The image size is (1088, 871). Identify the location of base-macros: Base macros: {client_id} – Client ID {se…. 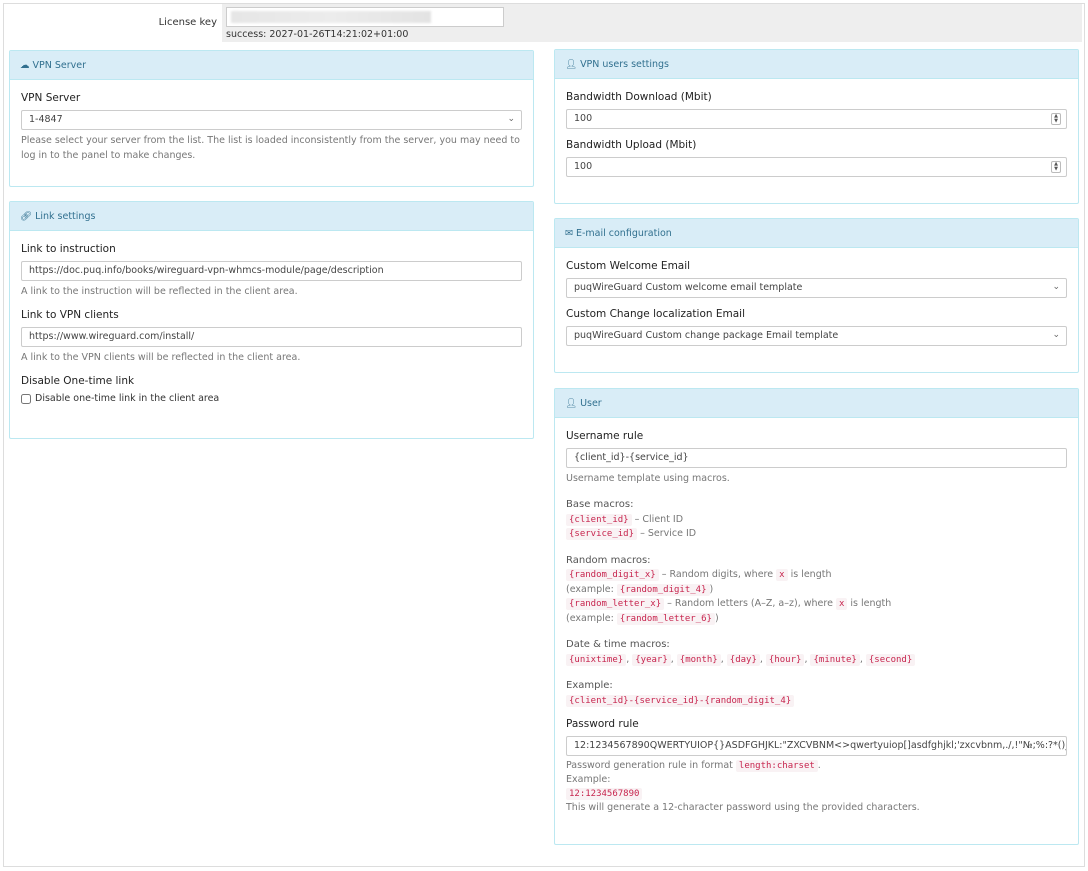
(631, 519).